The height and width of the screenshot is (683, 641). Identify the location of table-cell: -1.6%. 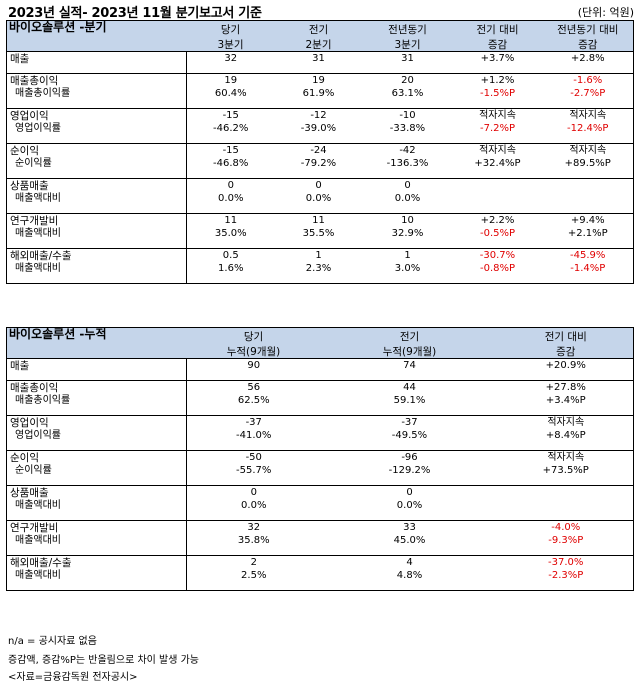
(588, 80).